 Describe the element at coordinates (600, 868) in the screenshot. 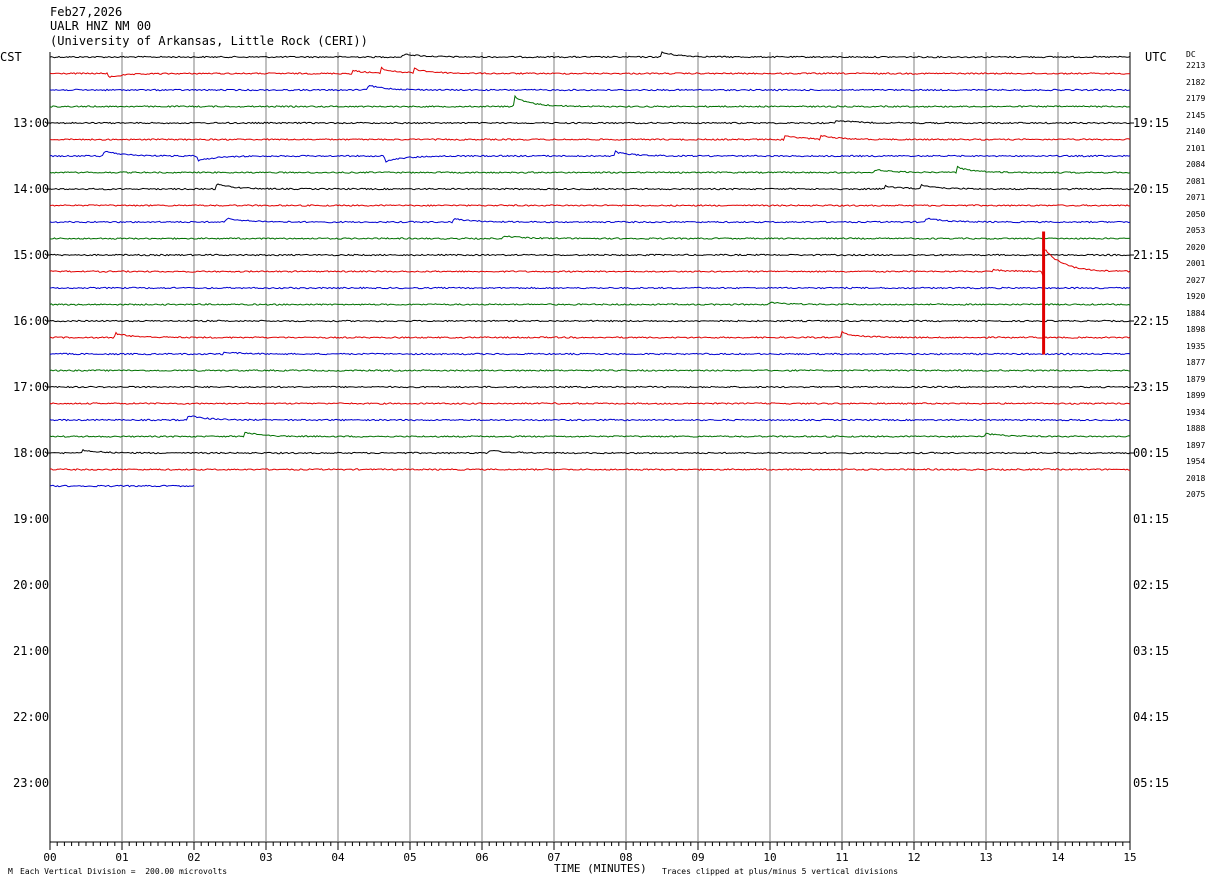

I see `x-axis-title: TIME (MINUTES)` at that location.